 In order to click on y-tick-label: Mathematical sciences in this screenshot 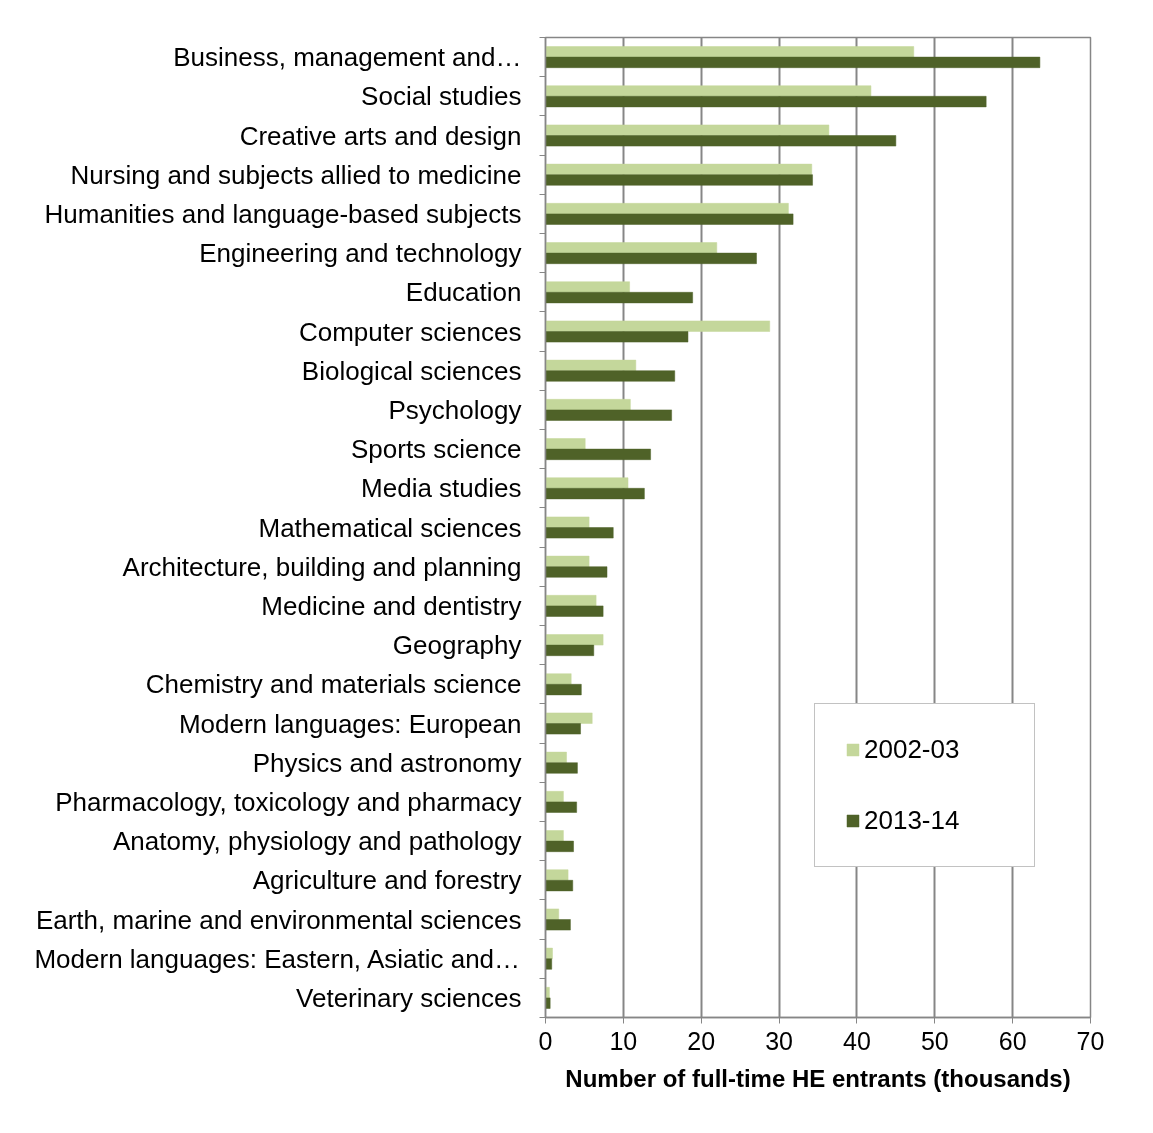, I will do `click(390, 527)`.